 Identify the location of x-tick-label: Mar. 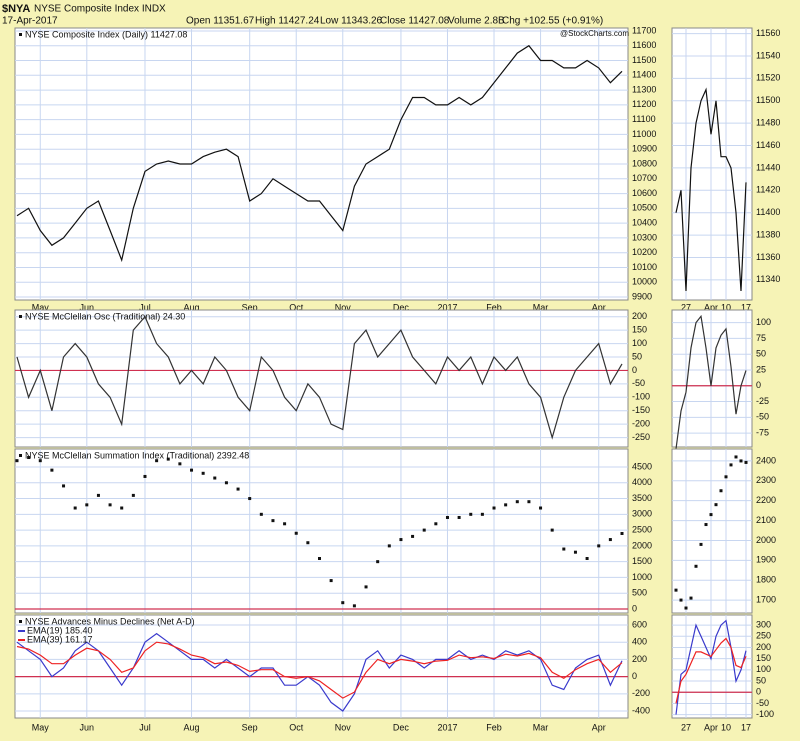
(541, 727).